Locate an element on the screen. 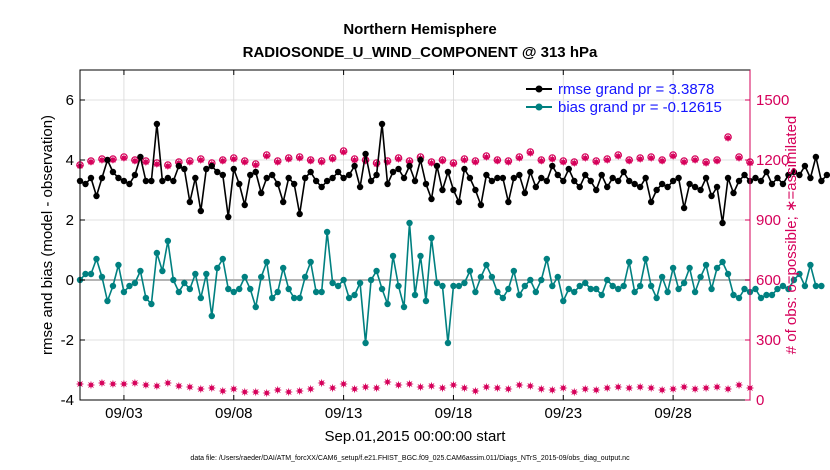  x-tick-label-3: 09/18 is located at coordinates (454, 413).